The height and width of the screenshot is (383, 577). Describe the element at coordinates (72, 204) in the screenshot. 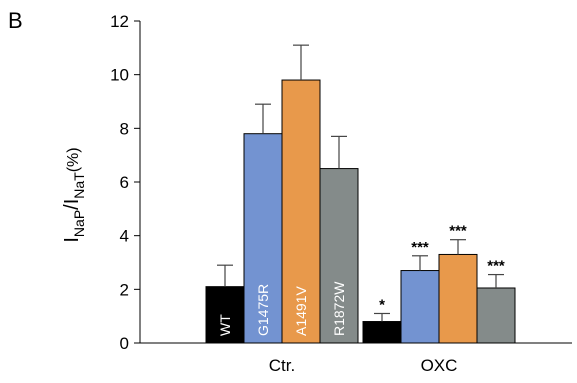

I see `y-axis-label-sep: /I` at that location.